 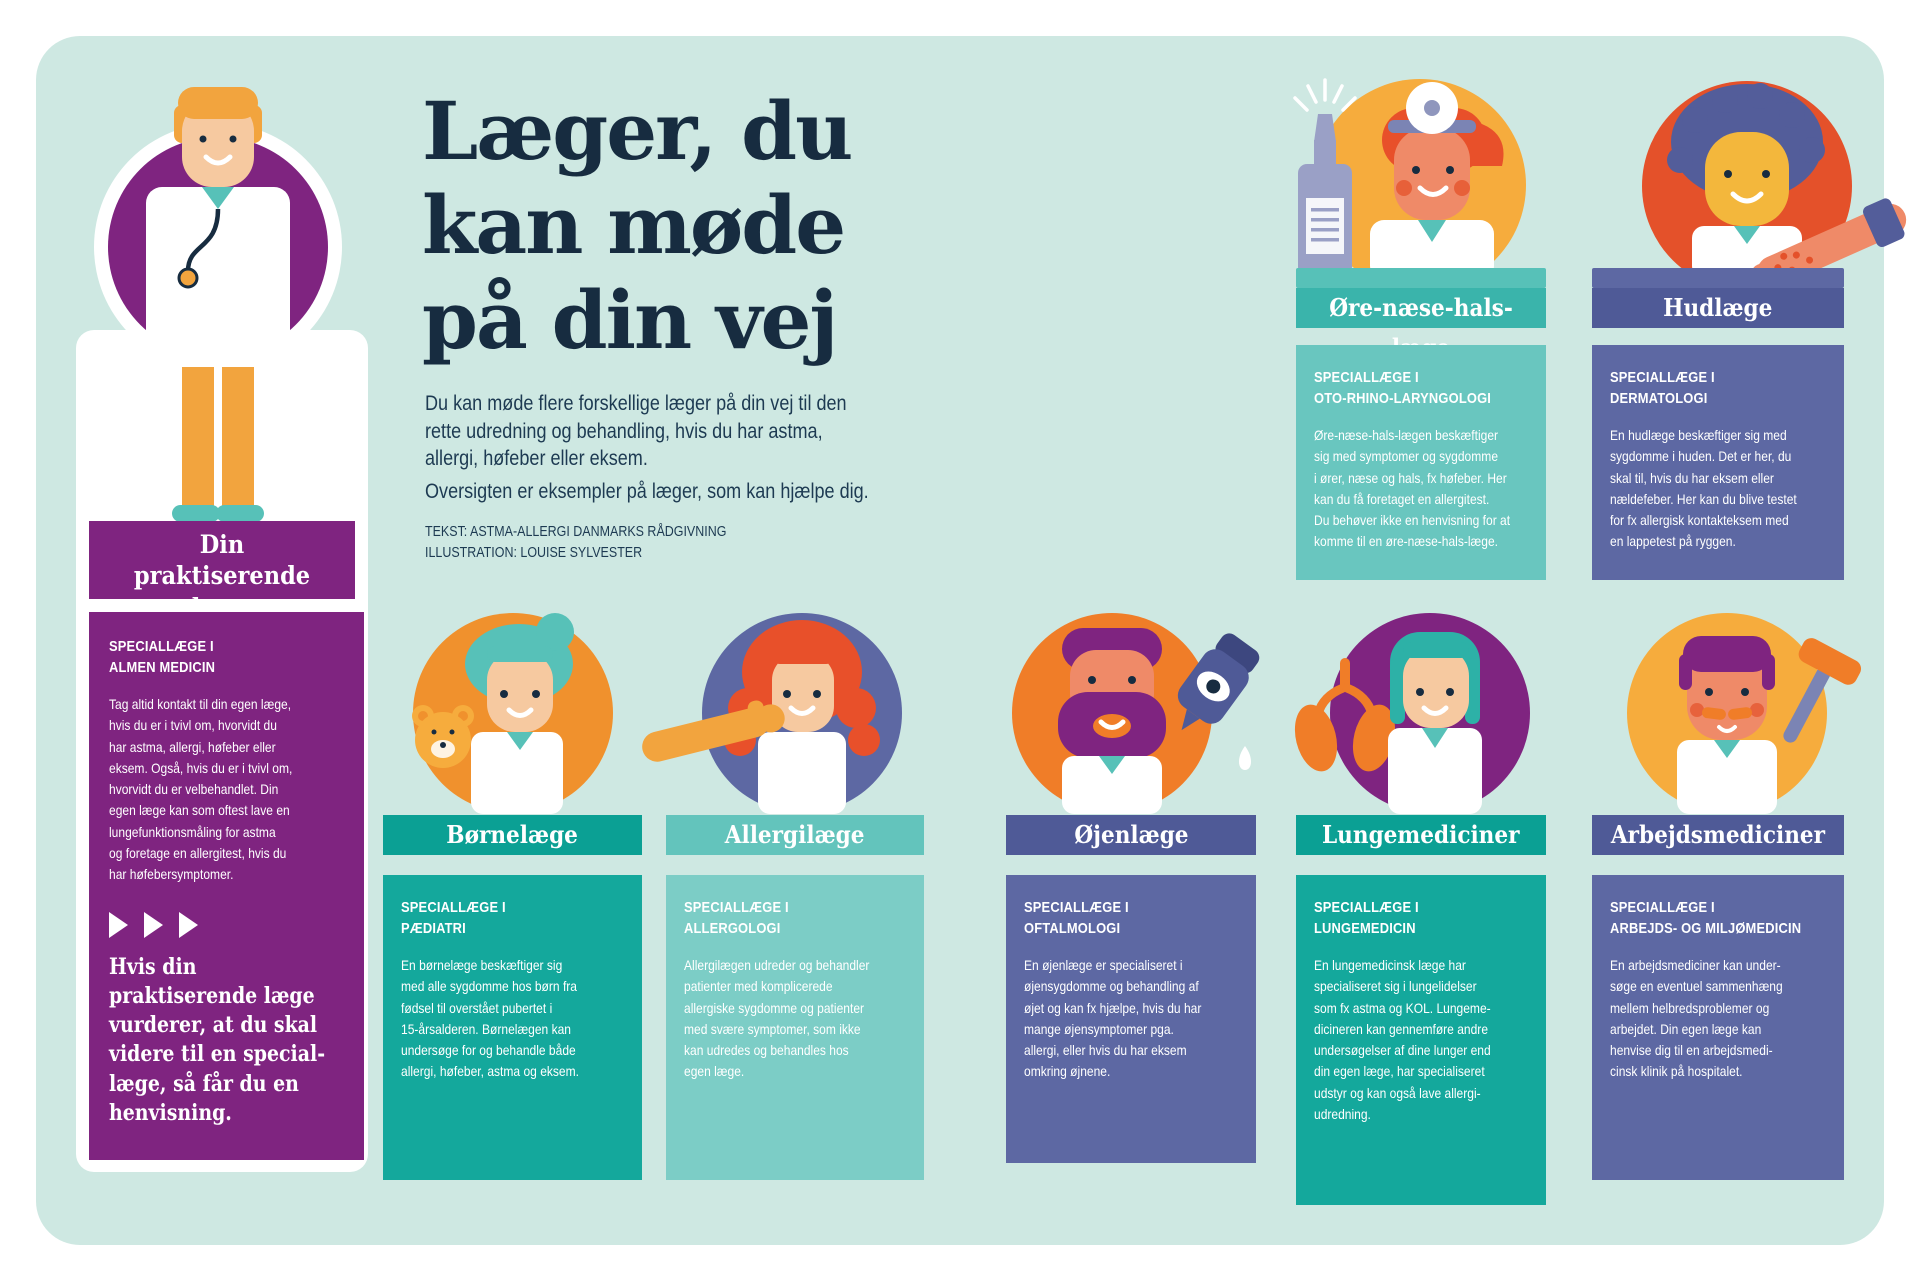 I want to click on specialist-all-title: Allergilæge, so click(x=795, y=834).